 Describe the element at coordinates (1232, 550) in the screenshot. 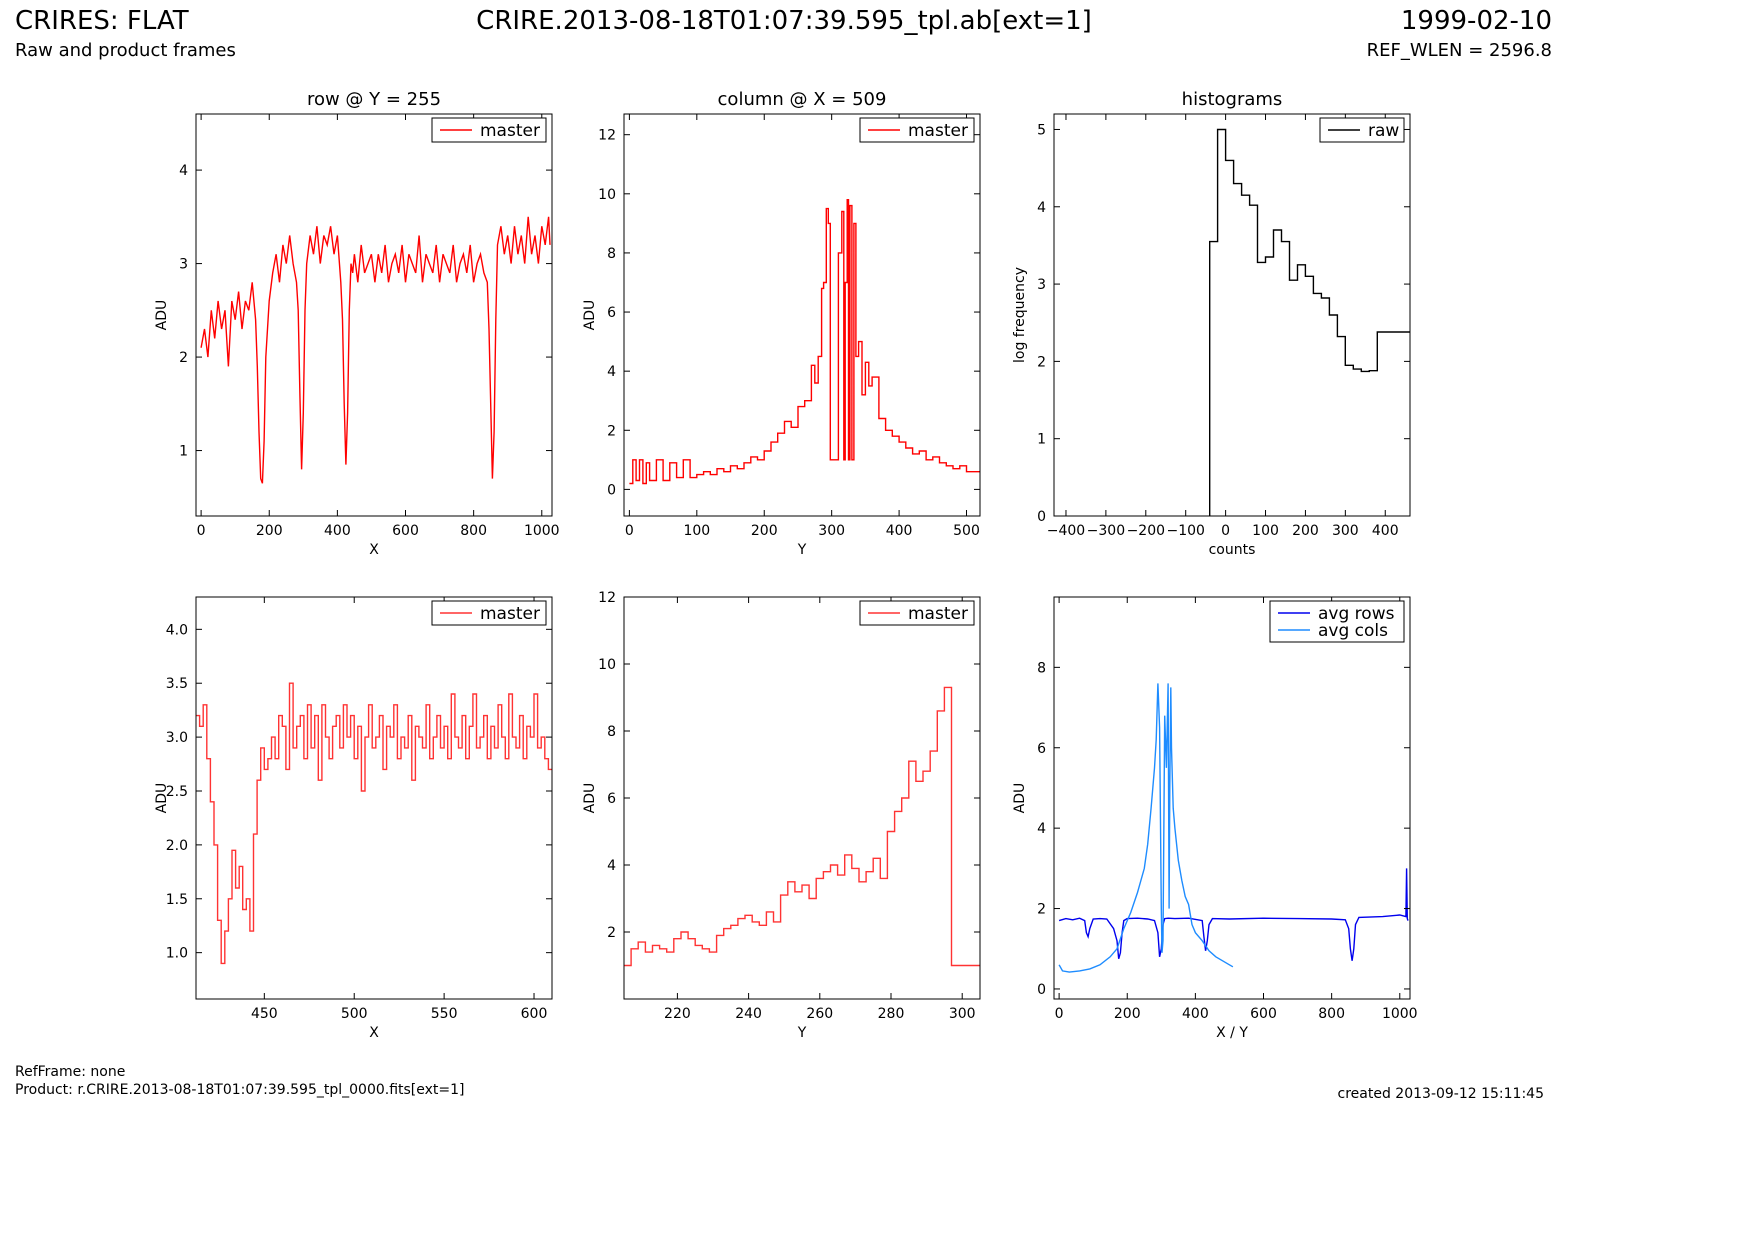

I see `x-axis-label: counts` at that location.